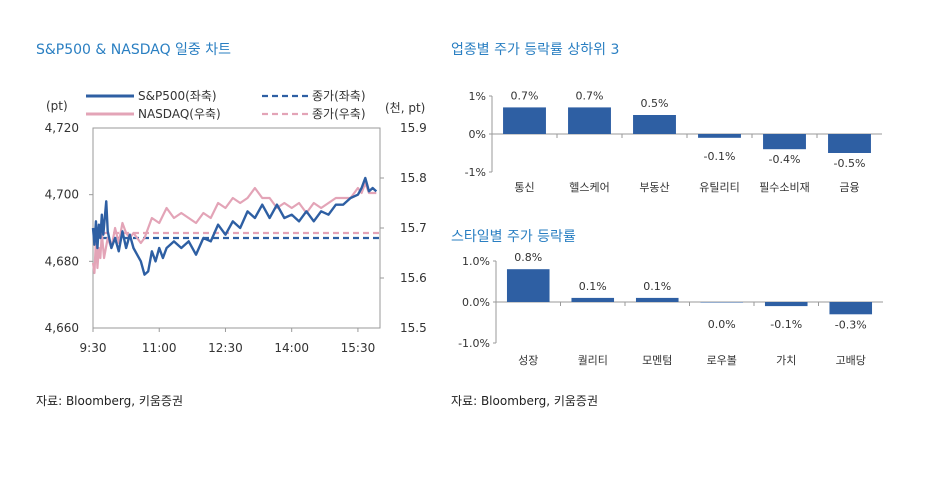 Image resolution: width=944 pixels, height=481 pixels. Describe the element at coordinates (528, 257) in the screenshot. I see `bar-value-label: 0.8%` at that location.